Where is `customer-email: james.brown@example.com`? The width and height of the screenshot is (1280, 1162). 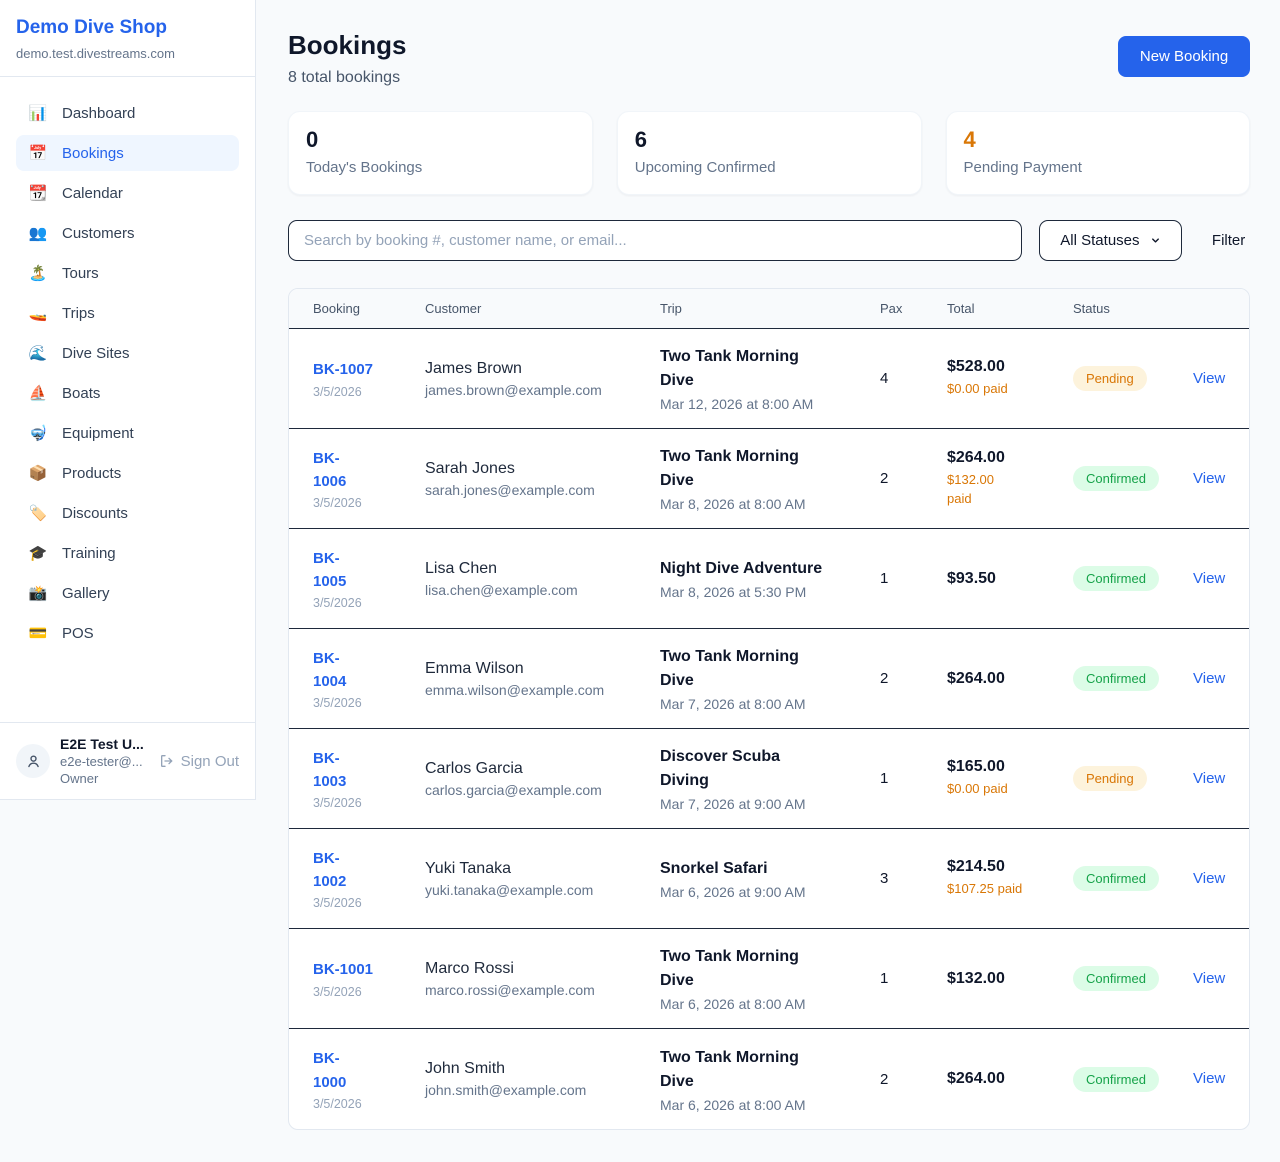
customer-email: james.brown@example.com is located at coordinates (513, 389).